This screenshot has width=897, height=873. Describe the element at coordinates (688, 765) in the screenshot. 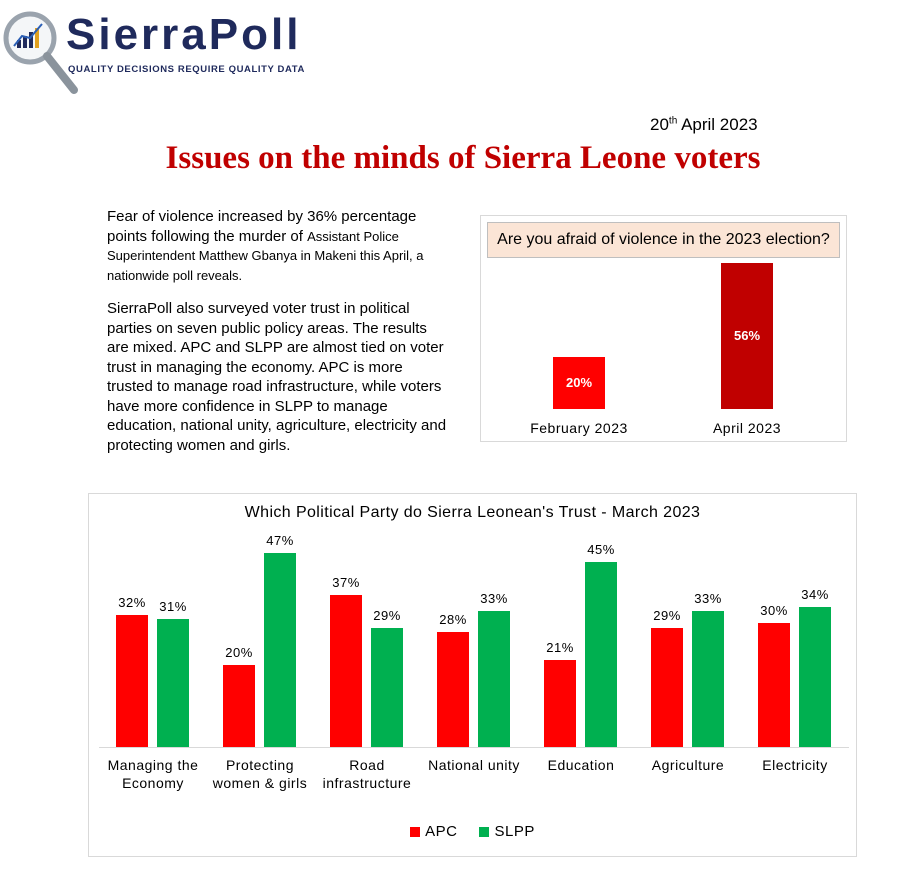

I see `x-tick-label: Agriculture` at that location.